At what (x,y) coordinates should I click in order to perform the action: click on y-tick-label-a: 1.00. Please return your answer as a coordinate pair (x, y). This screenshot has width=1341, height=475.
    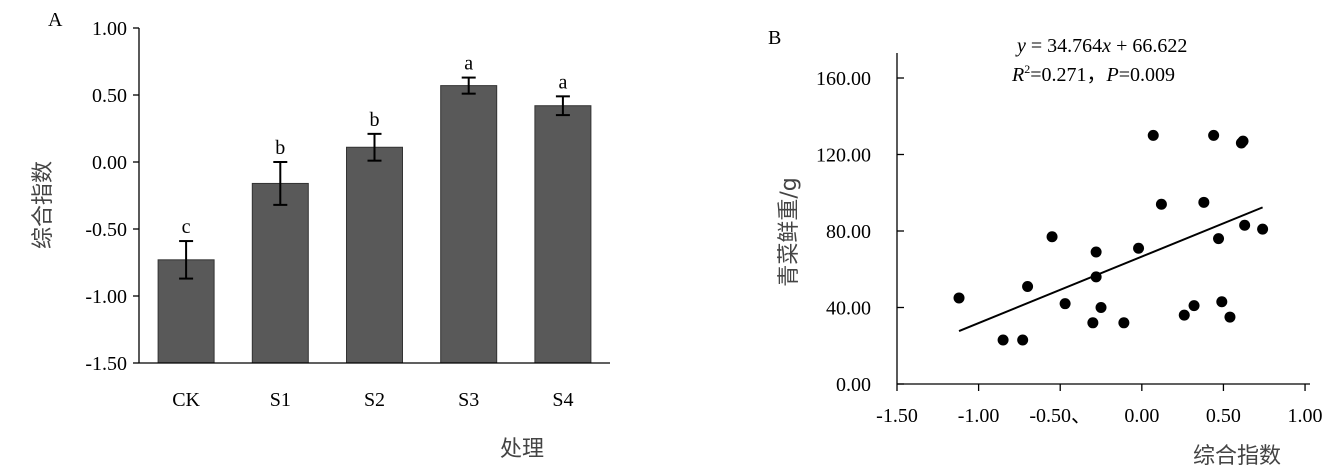
    Looking at the image, I should click on (109, 29).